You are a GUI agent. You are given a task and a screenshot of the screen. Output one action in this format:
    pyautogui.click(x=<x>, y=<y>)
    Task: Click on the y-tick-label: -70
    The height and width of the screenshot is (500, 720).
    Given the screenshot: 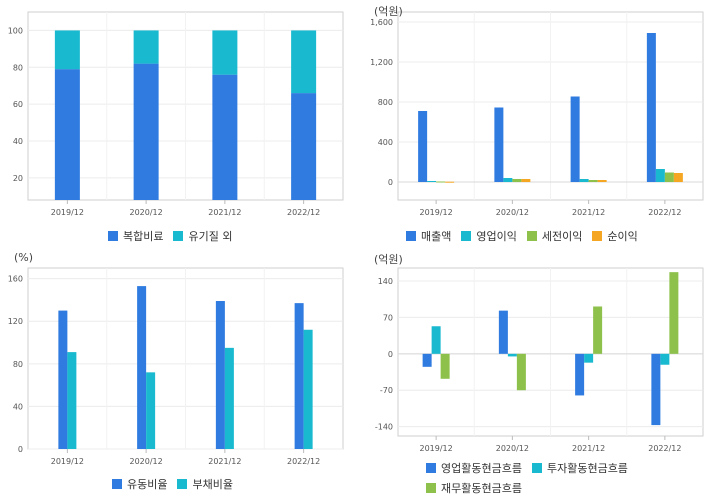 What is the action you would take?
    pyautogui.click(x=386, y=390)
    